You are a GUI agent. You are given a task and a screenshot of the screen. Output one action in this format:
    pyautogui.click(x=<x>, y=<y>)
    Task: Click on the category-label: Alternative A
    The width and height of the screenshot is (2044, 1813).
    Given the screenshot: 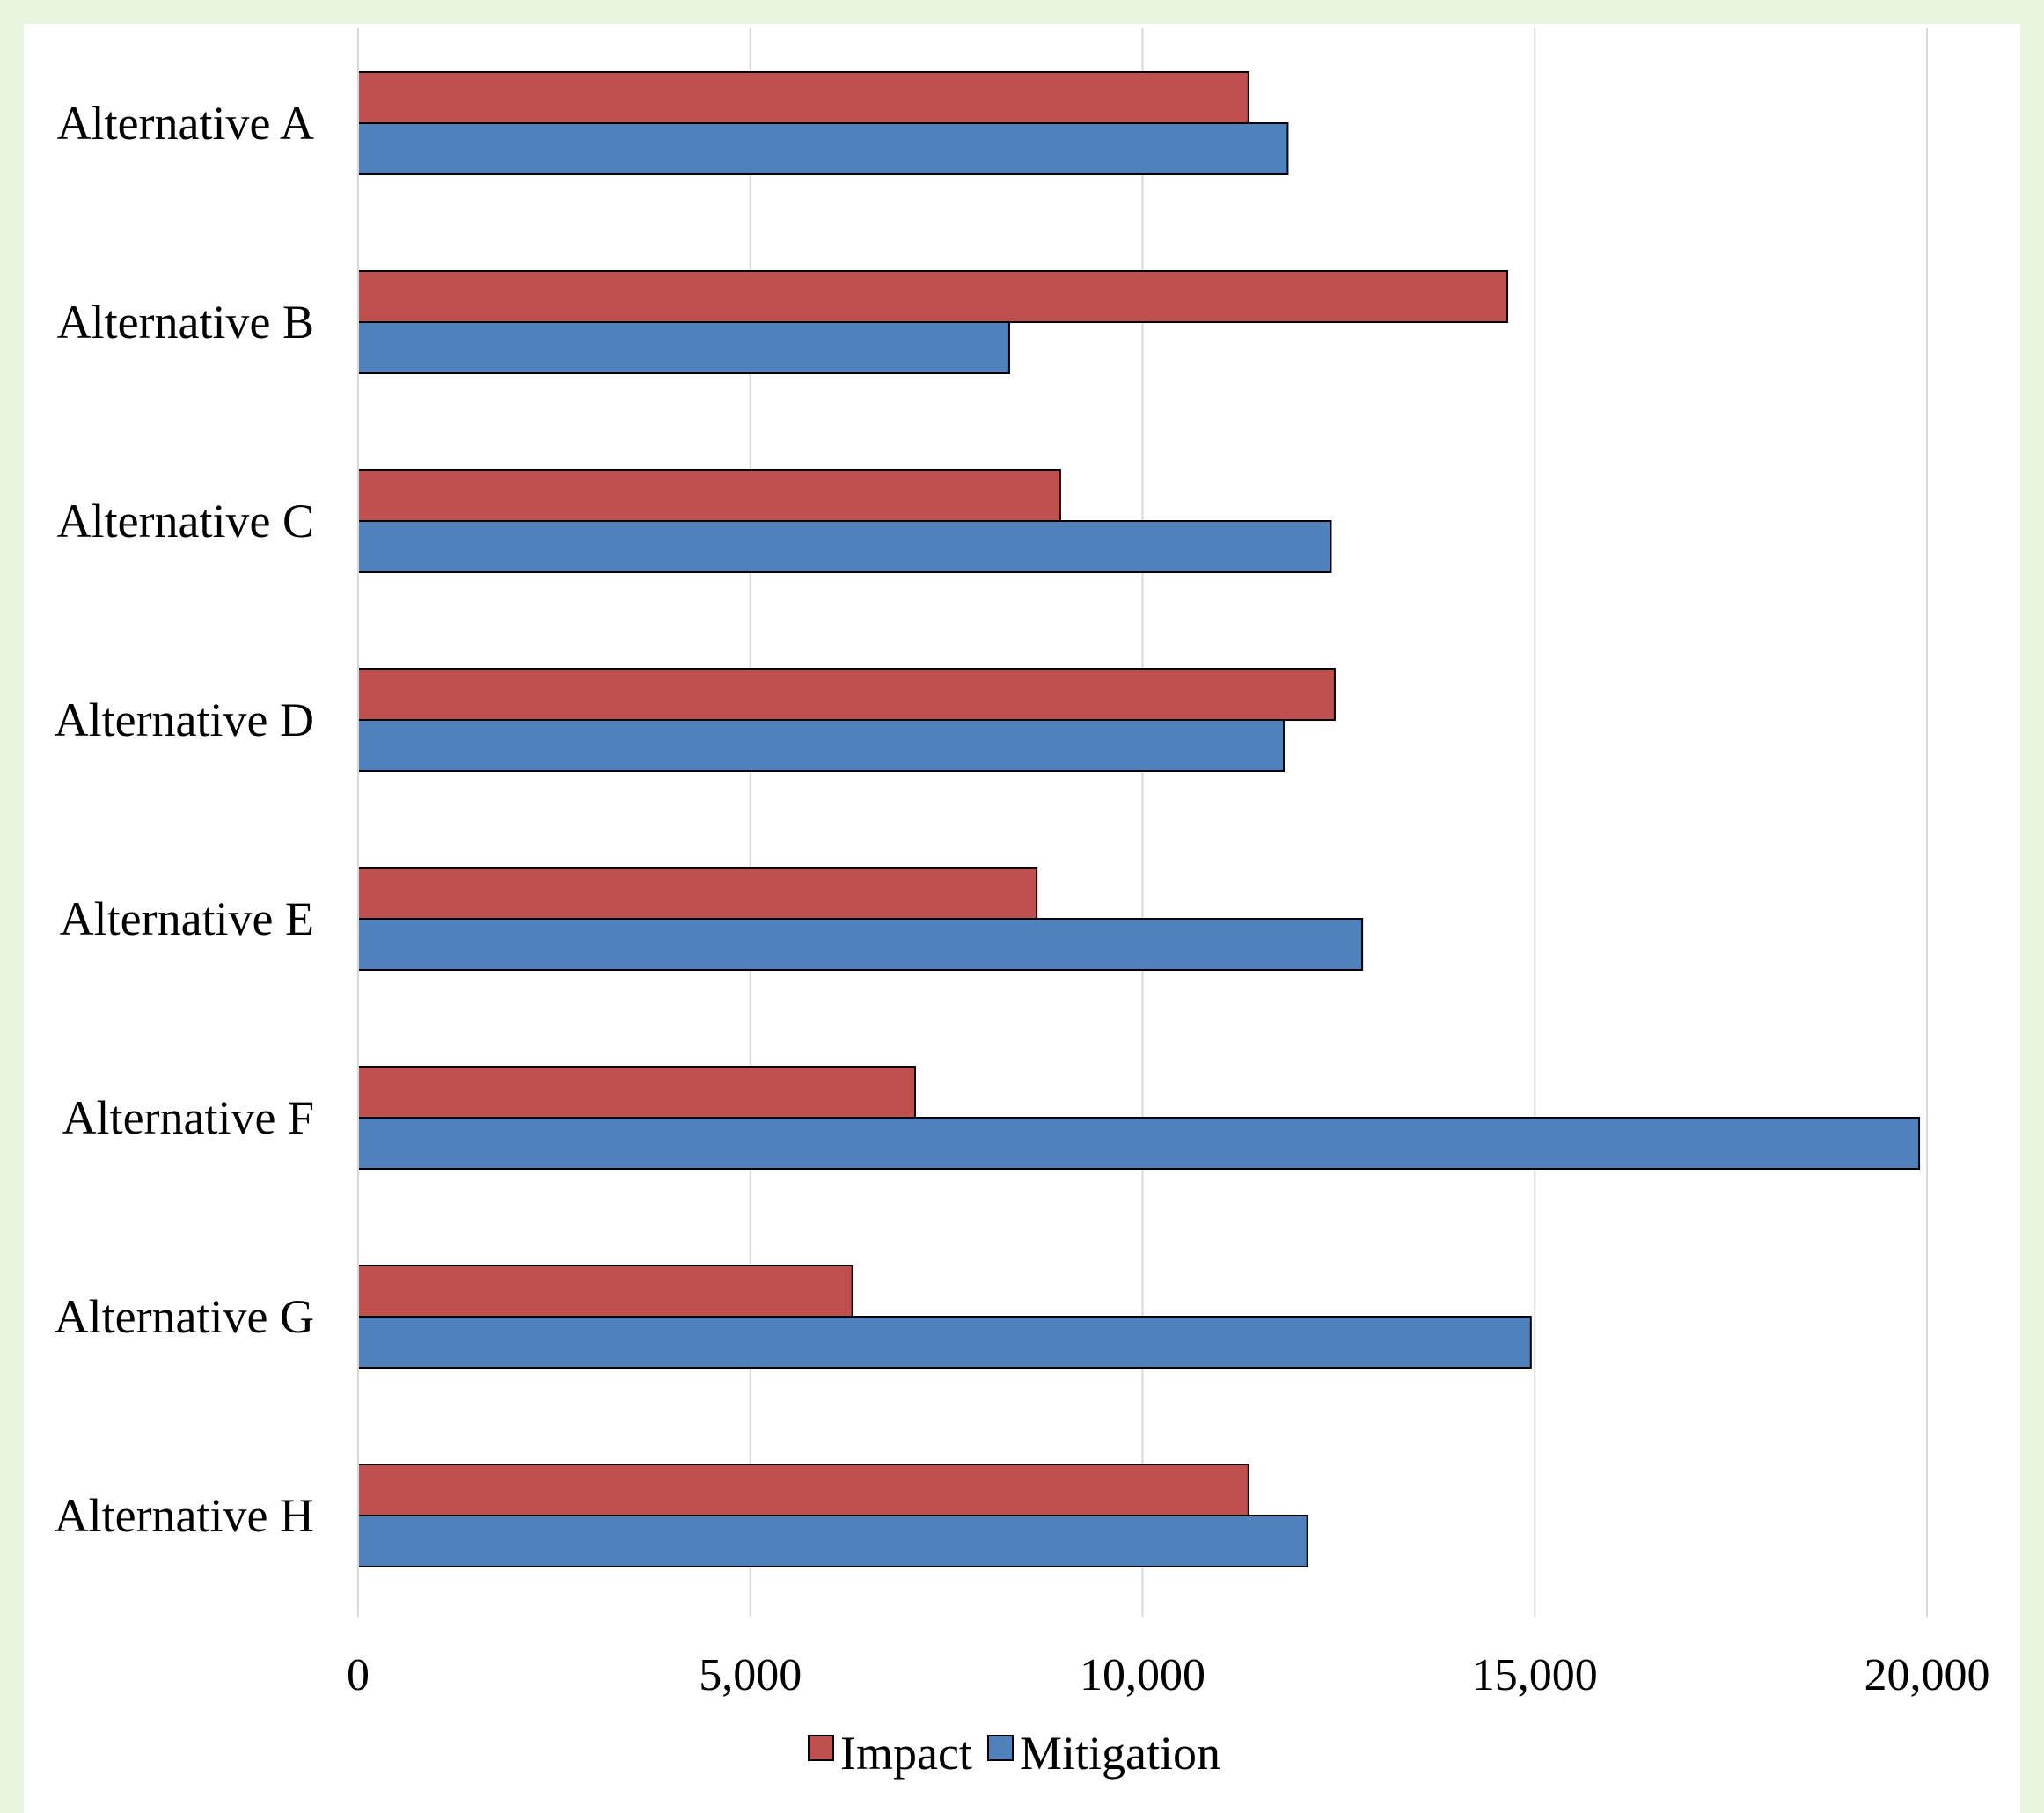 What is the action you would take?
    pyautogui.click(x=185, y=123)
    